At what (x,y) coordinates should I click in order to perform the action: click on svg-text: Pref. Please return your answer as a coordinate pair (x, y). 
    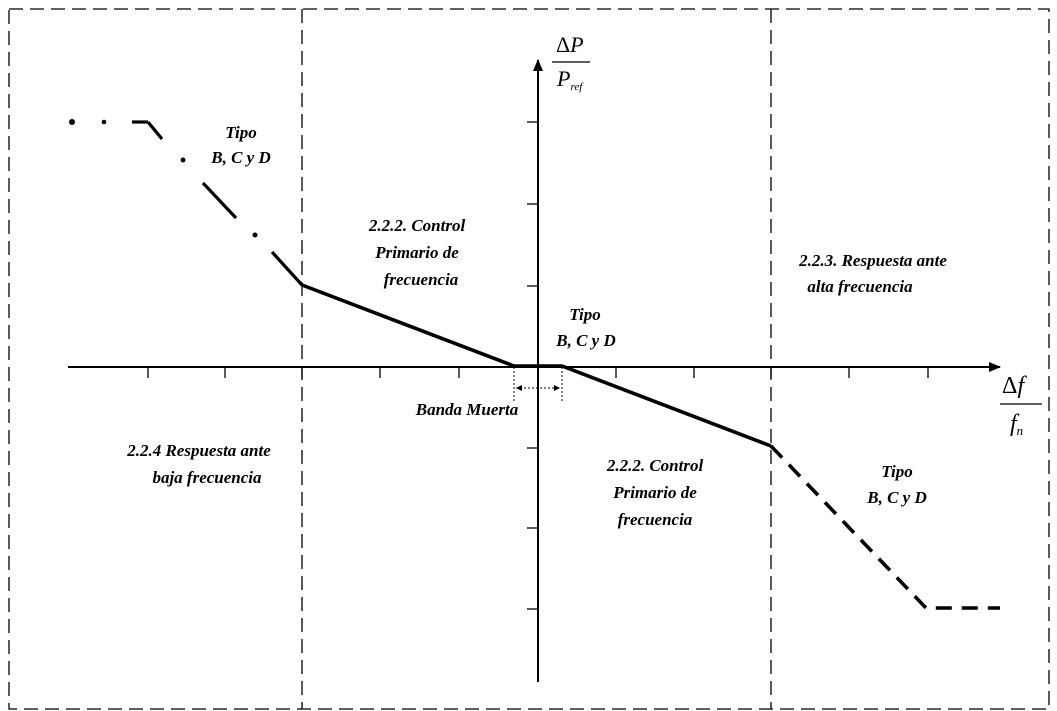
    Looking at the image, I should click on (570, 79).